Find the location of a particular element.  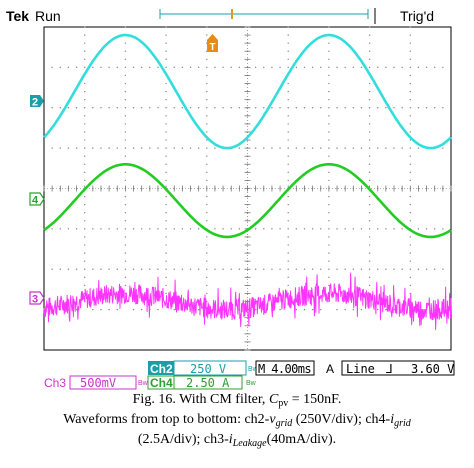

svg-text: 500mV is located at coordinates (98, 383).